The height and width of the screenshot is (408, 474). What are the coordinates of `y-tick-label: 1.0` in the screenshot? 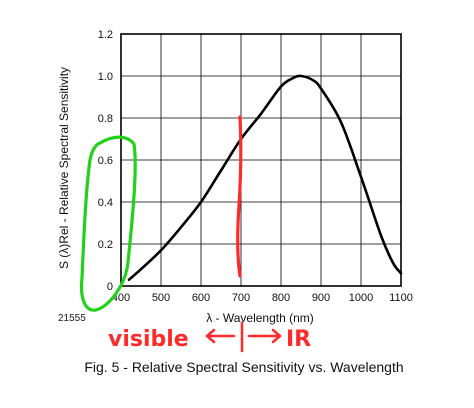 It's located at (105, 77).